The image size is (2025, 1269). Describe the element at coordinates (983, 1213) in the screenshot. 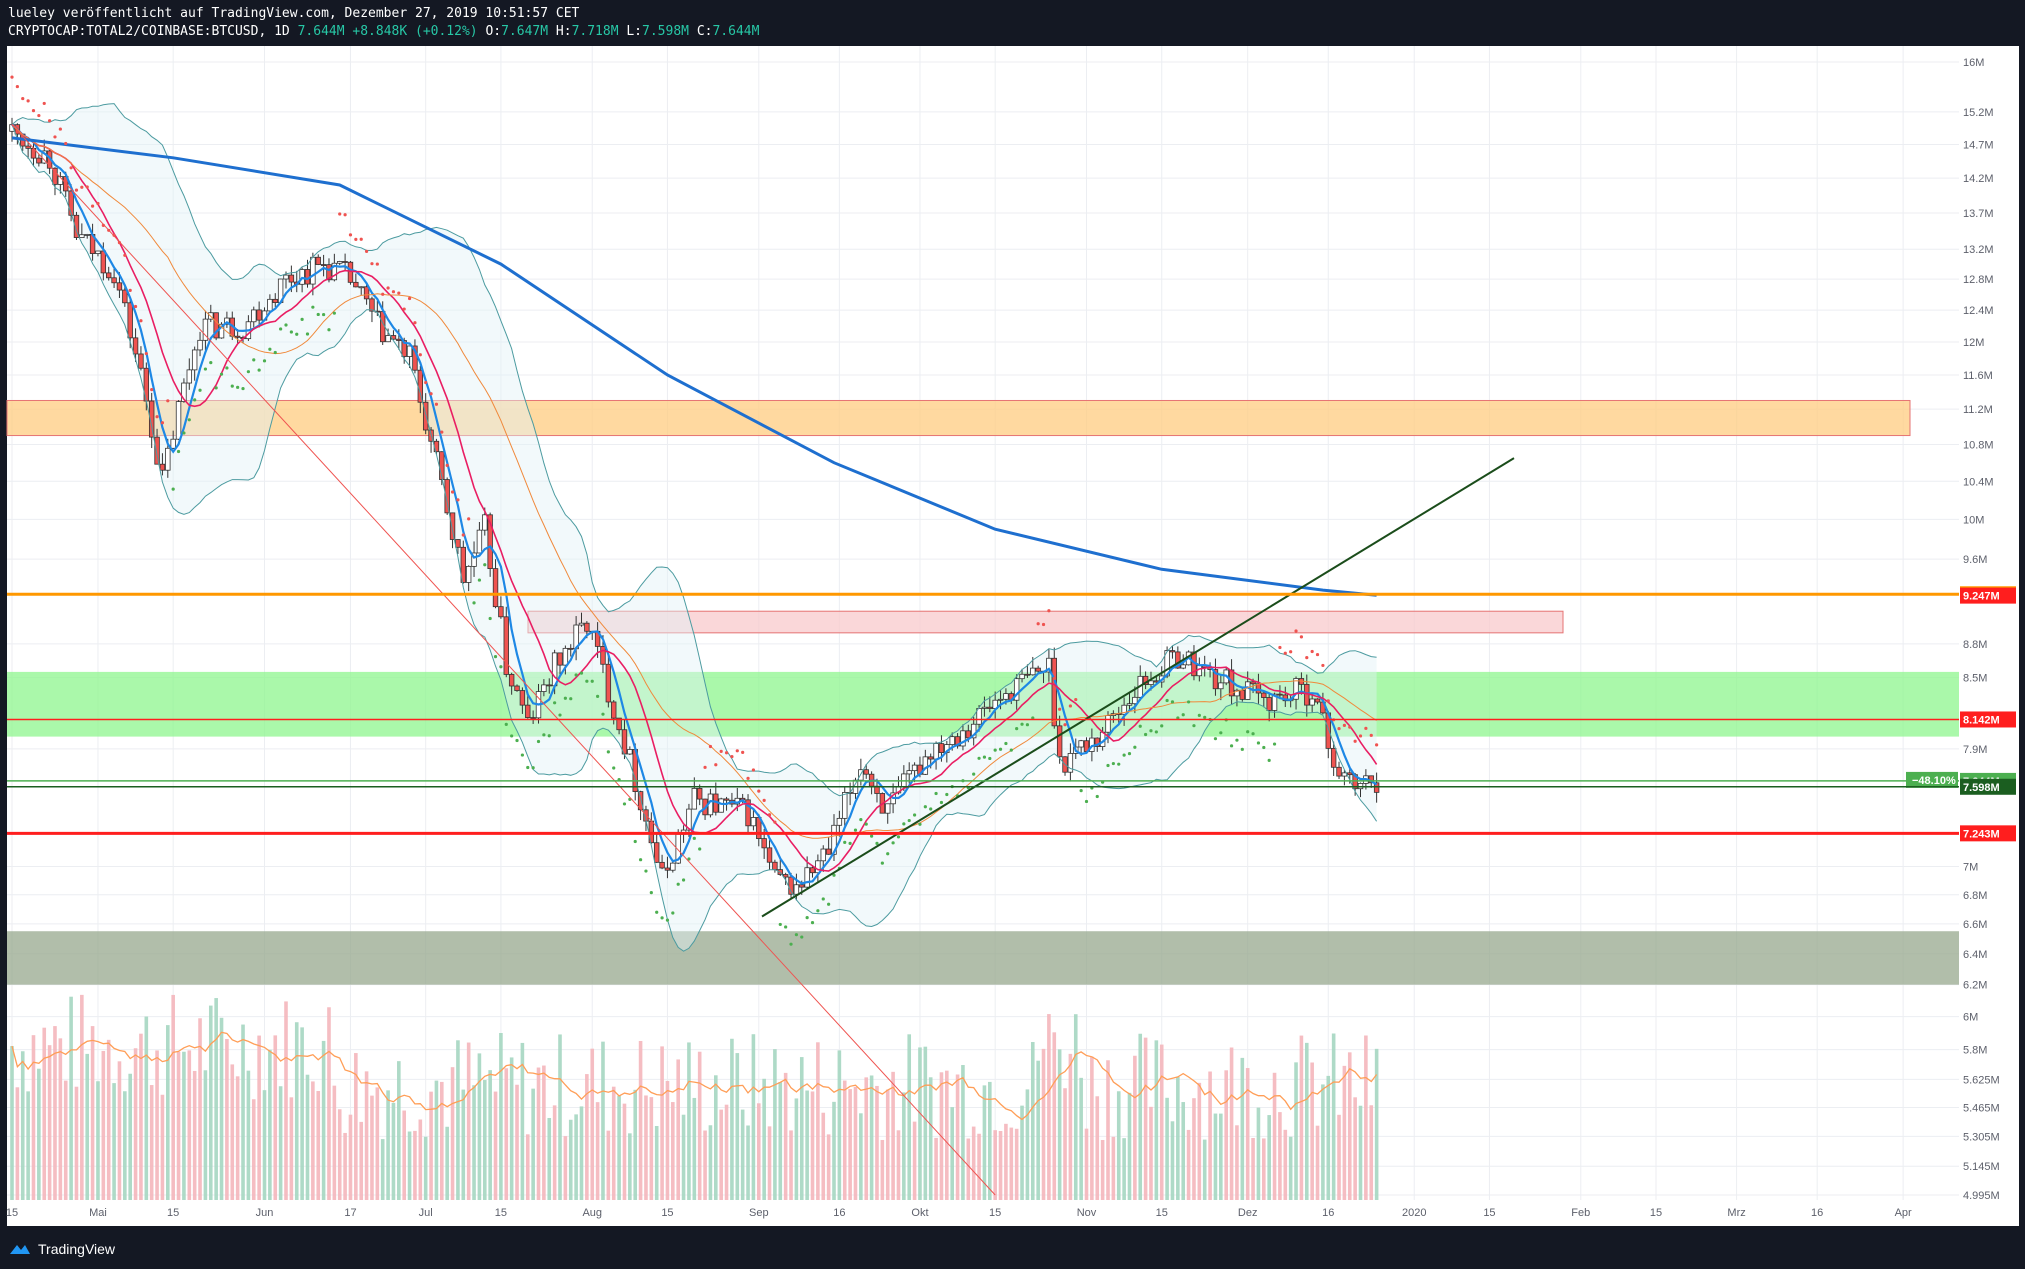

I see `time-axis` at that location.